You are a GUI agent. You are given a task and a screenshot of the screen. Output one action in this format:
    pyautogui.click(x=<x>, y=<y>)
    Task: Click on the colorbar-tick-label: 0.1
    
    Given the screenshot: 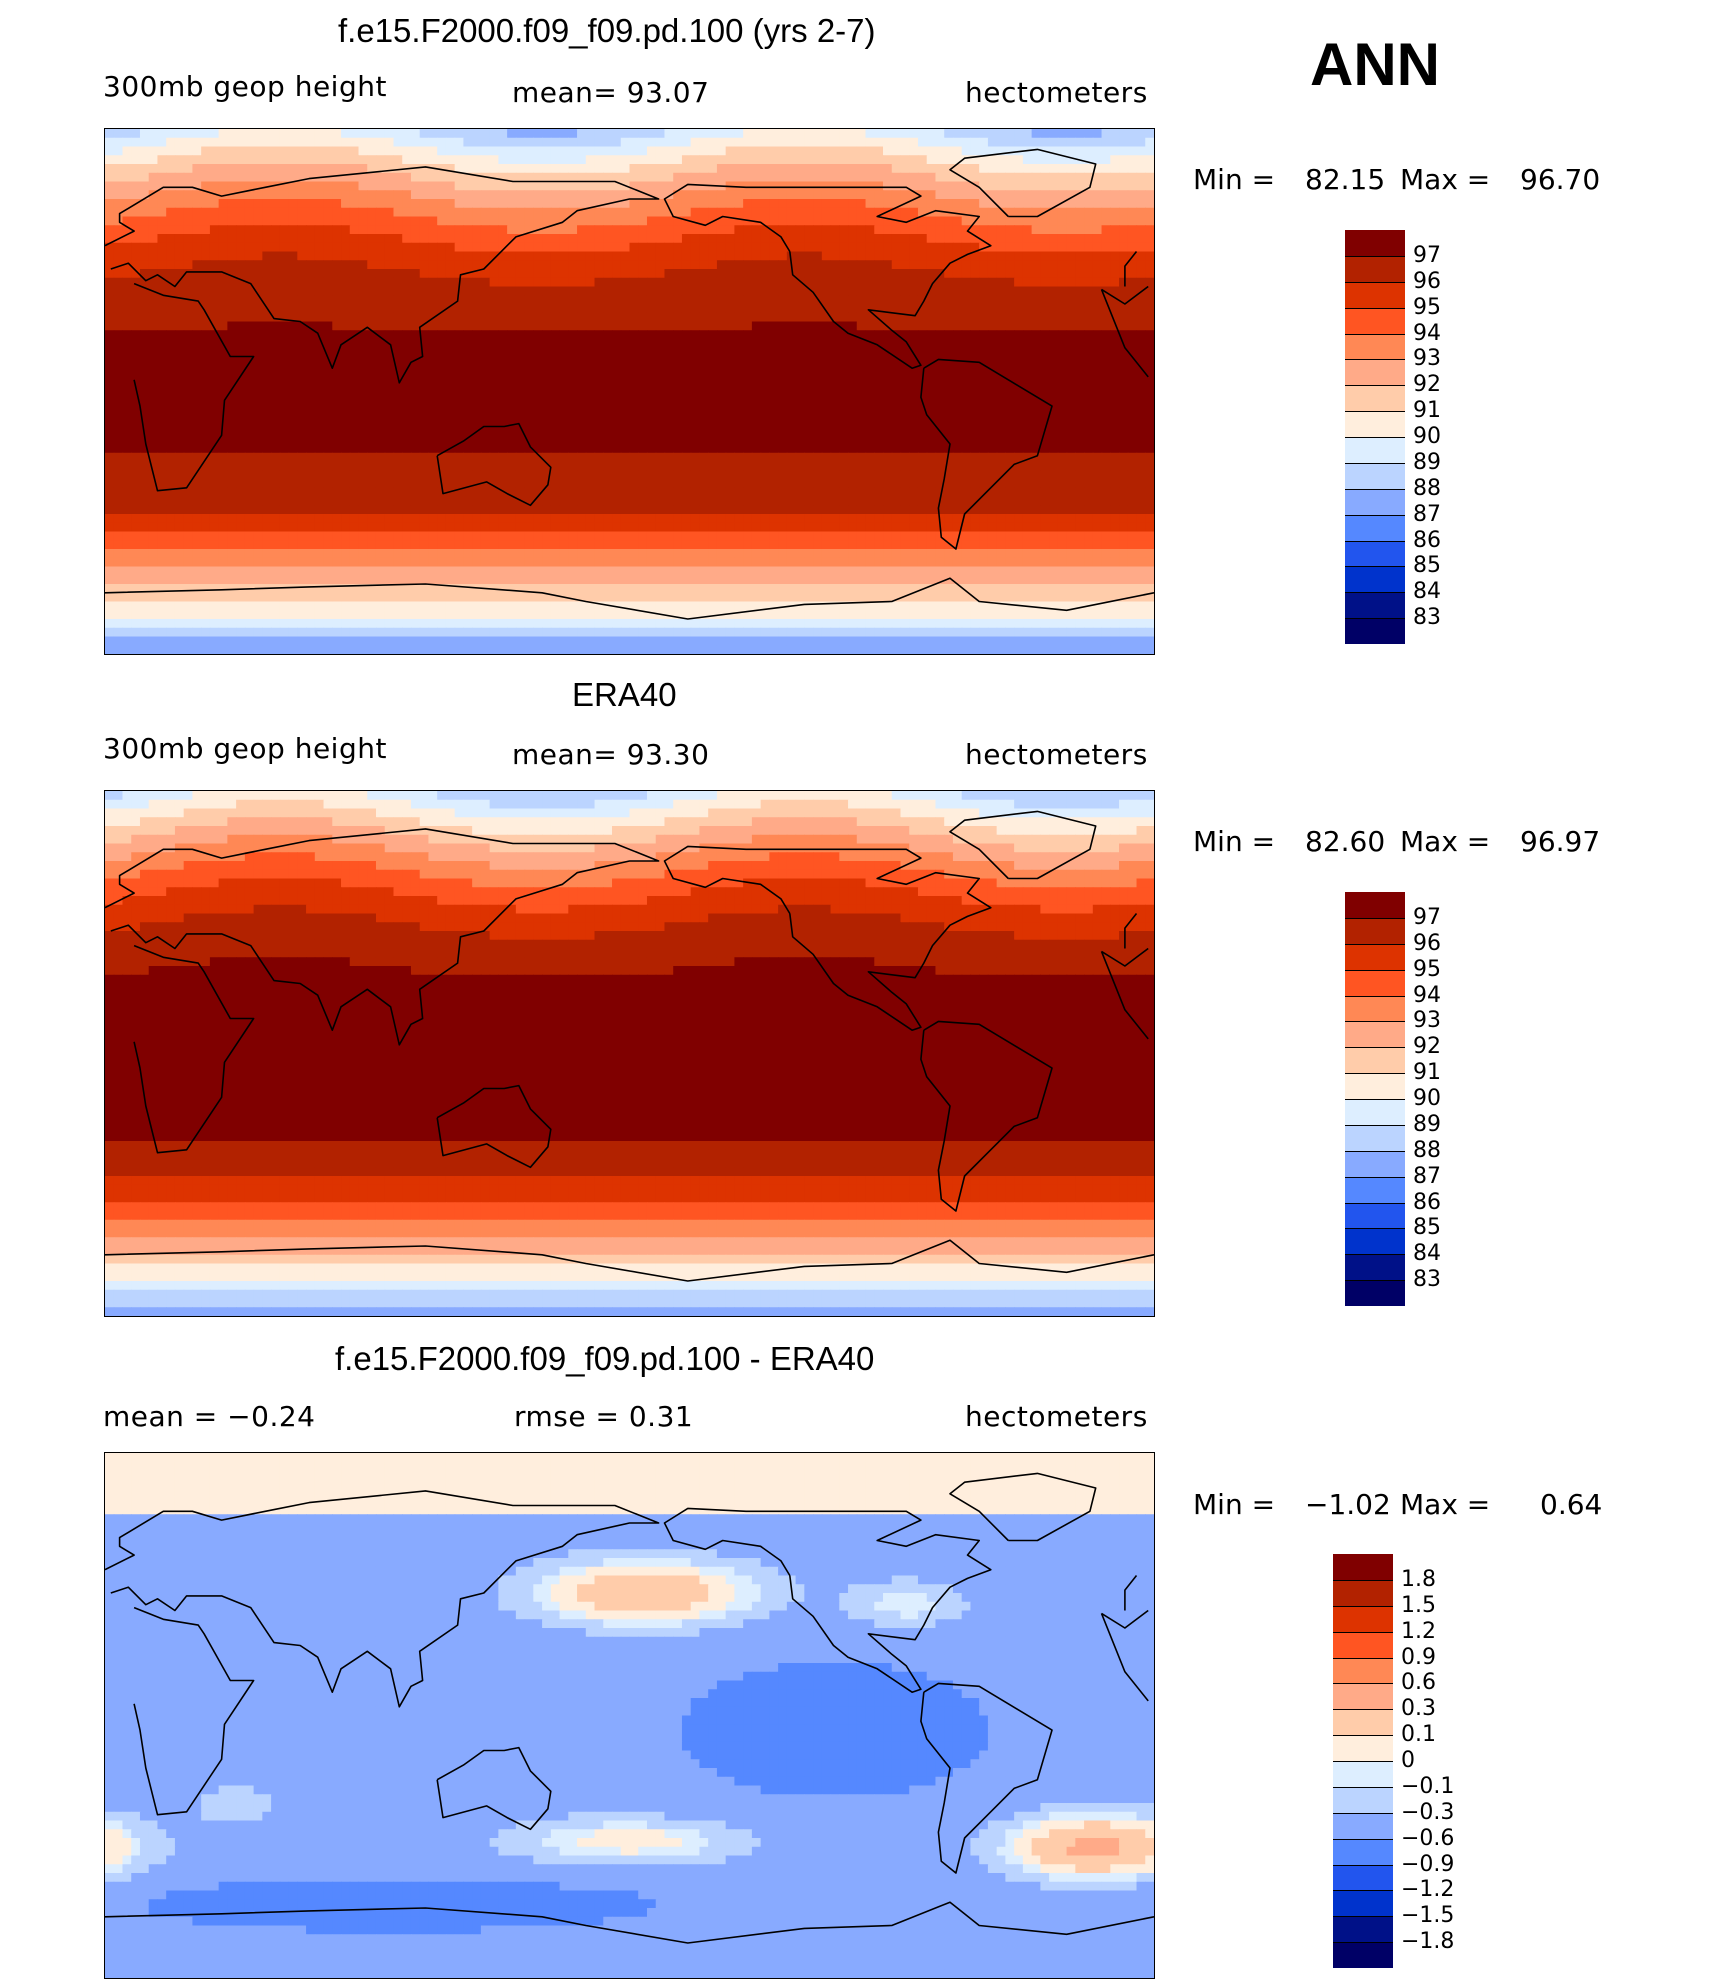 What is the action you would take?
    pyautogui.click(x=1418, y=1735)
    